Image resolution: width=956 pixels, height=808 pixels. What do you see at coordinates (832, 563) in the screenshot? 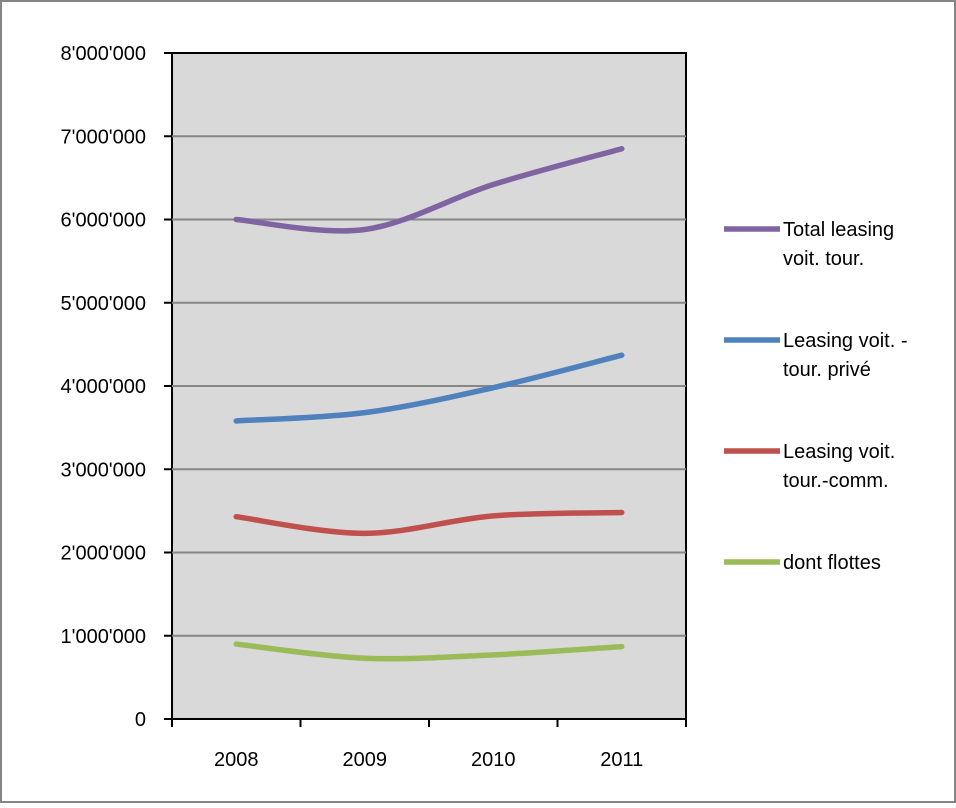
I see `legend-label: dont flottes` at bounding box center [832, 563].